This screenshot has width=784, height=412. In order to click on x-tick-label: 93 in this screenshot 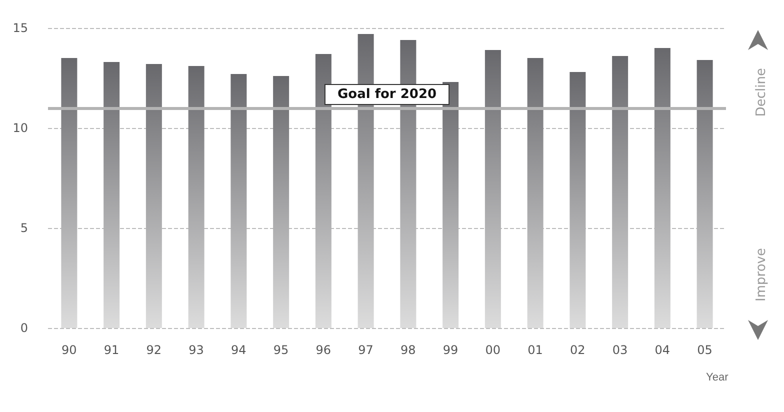, I will do `click(196, 350)`.